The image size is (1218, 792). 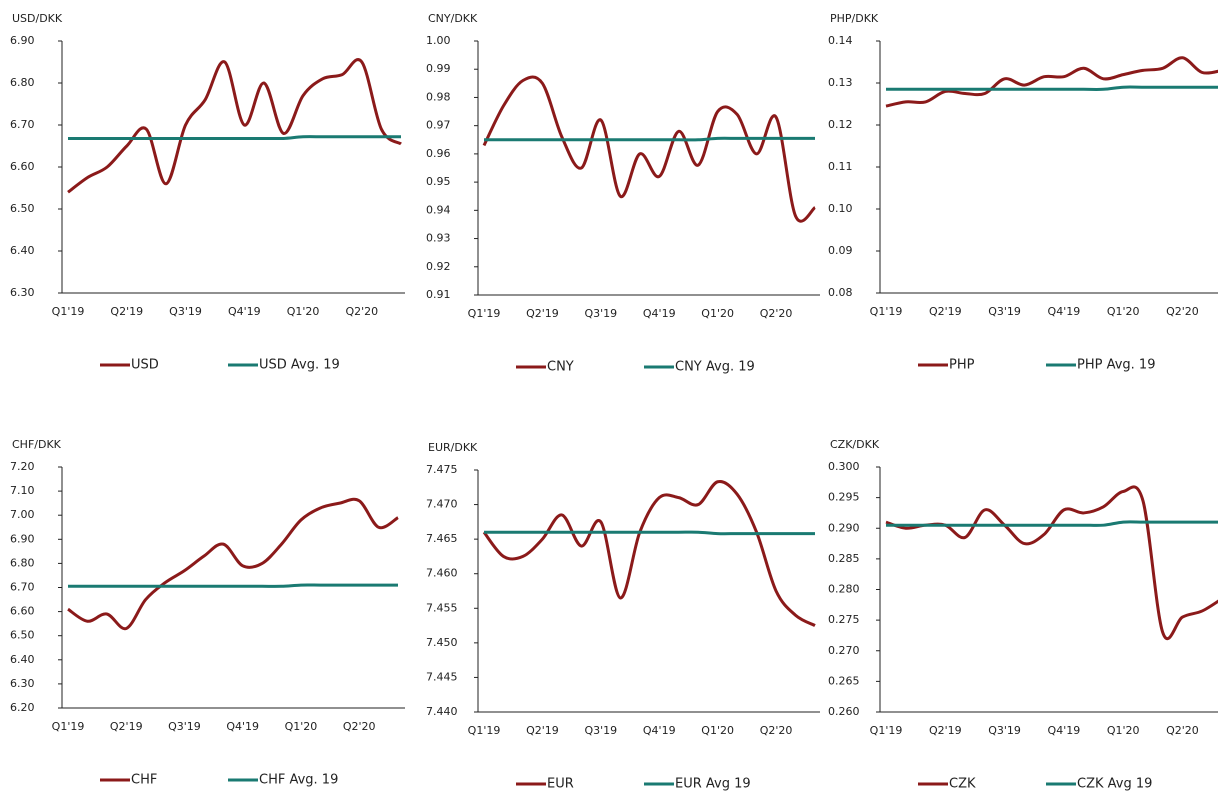 I want to click on y-tick-label: 7.460, so click(x=442, y=573).